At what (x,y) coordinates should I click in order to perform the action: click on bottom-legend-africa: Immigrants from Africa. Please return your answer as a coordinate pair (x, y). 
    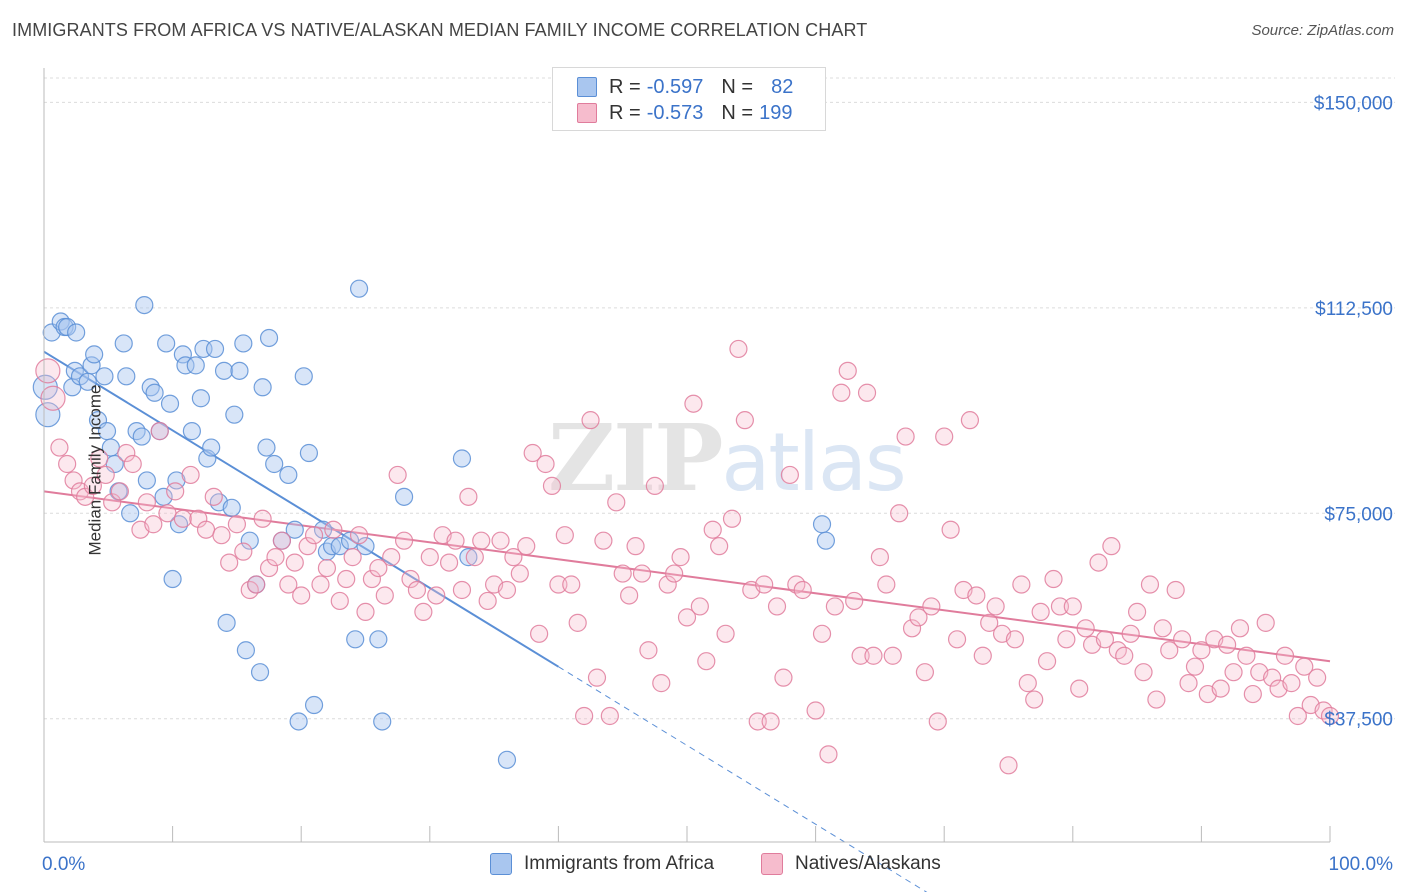
    Looking at the image, I should click on (602, 864).